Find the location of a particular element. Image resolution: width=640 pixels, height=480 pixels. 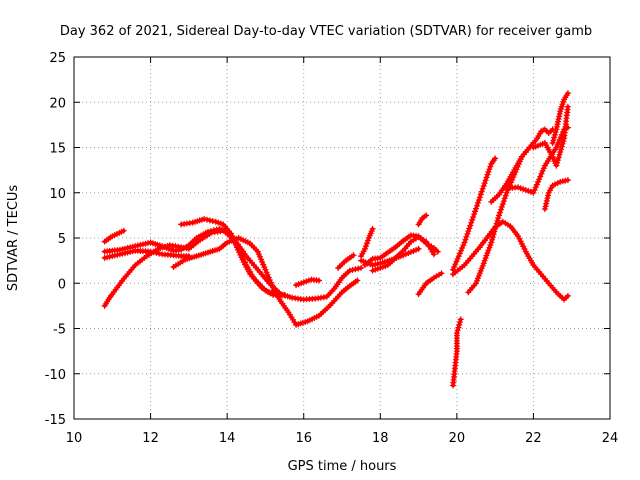

y-tick-label: -15 is located at coordinates (55, 420).